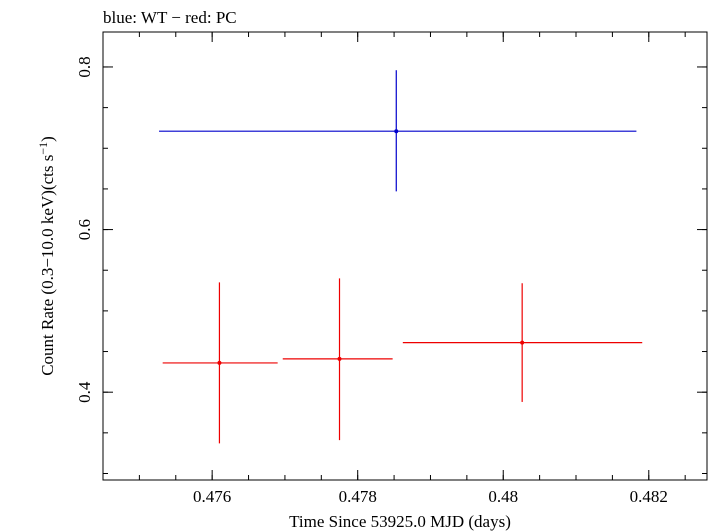 Image resolution: width=709 pixels, height=532 pixels. I want to click on y-tick-labels: 0.4 0.6 0.8, so click(84, 229).